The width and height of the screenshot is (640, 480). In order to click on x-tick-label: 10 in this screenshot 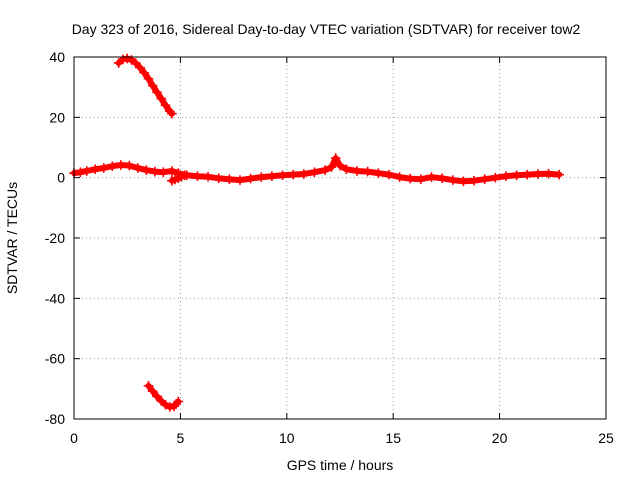, I will do `click(287, 438)`.